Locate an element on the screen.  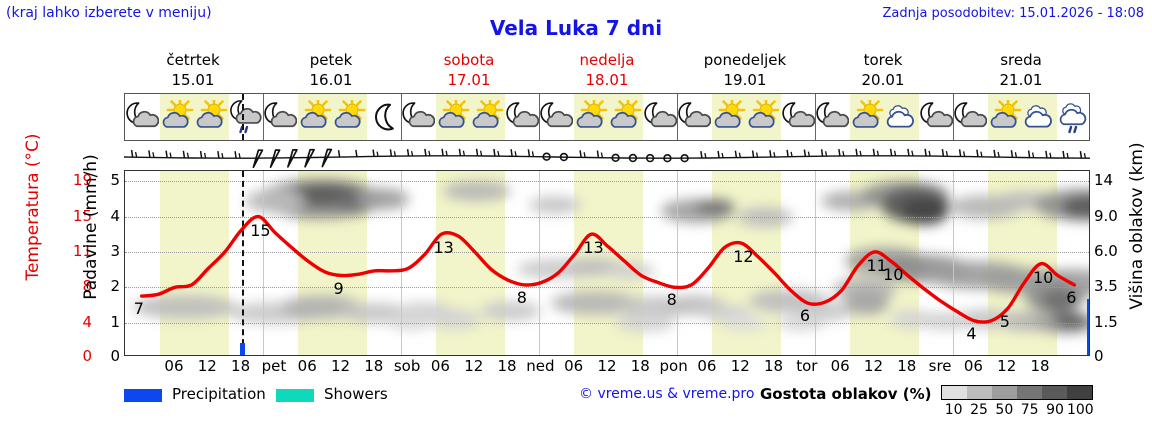
precipitation-tick-label: 5 is located at coordinates (115, 180).